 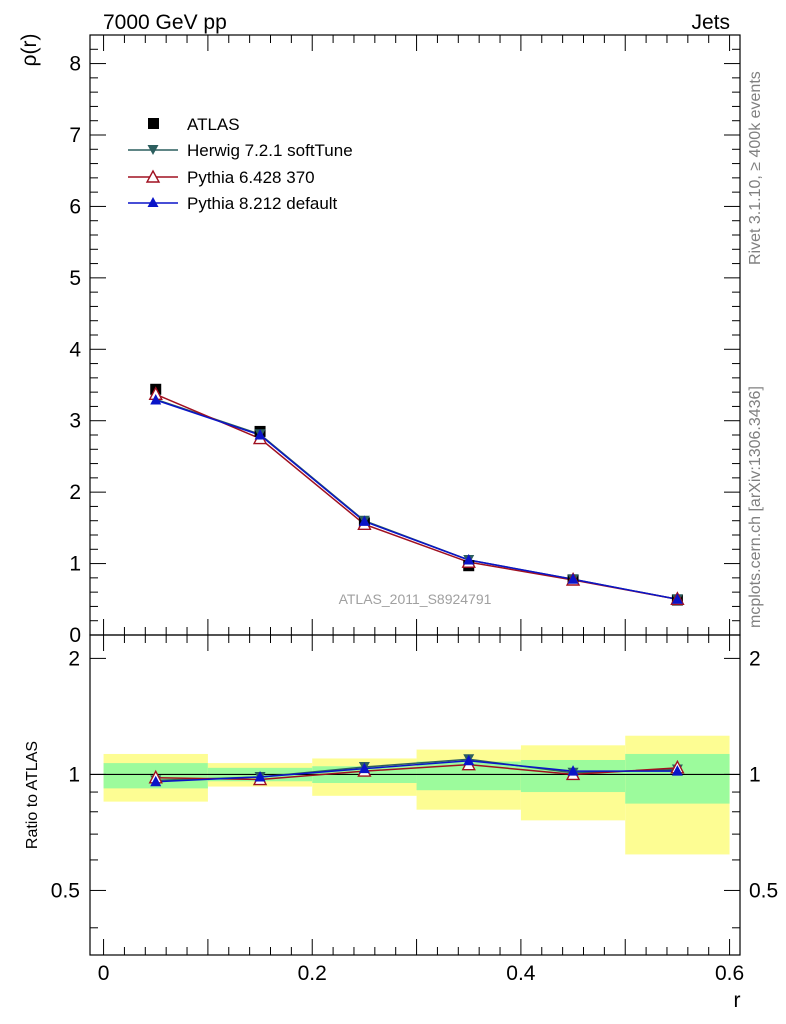 What do you see at coordinates (74, 658) in the screenshot?
I see `ratio-y-tick-label: 2` at bounding box center [74, 658].